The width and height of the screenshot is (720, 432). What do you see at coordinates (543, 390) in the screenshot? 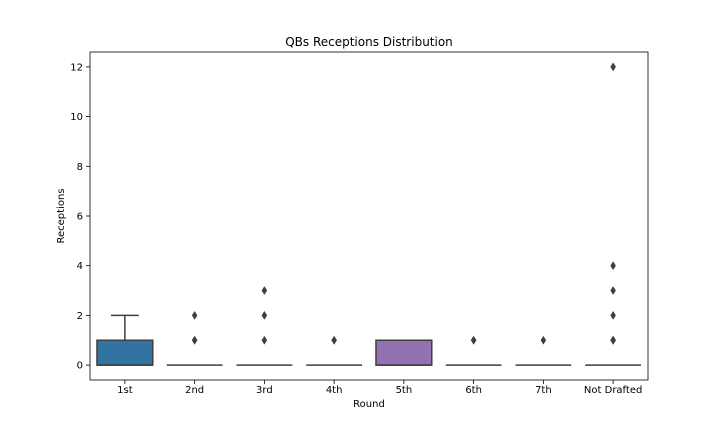
I see `x-tick-label: 7th` at bounding box center [543, 390].